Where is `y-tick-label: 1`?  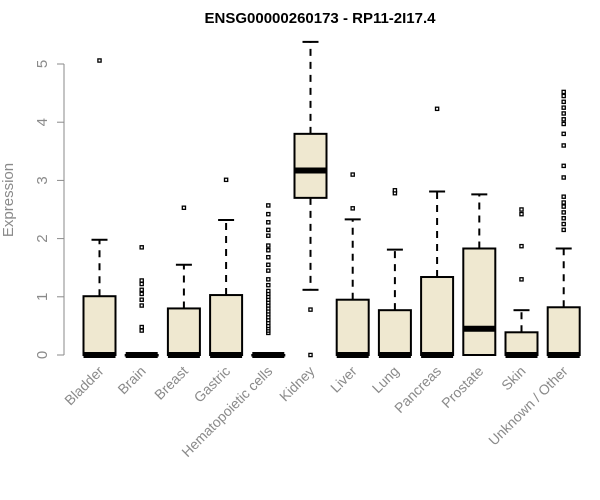 y-tick-label: 1 is located at coordinates (42, 297).